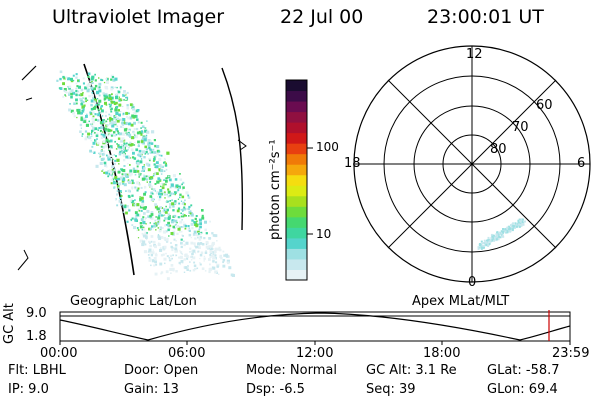 Image resolution: width=600 pixels, height=400 pixels. Describe the element at coordinates (36, 313) in the screenshot. I see `timeline-ymax: 9.0` at that location.